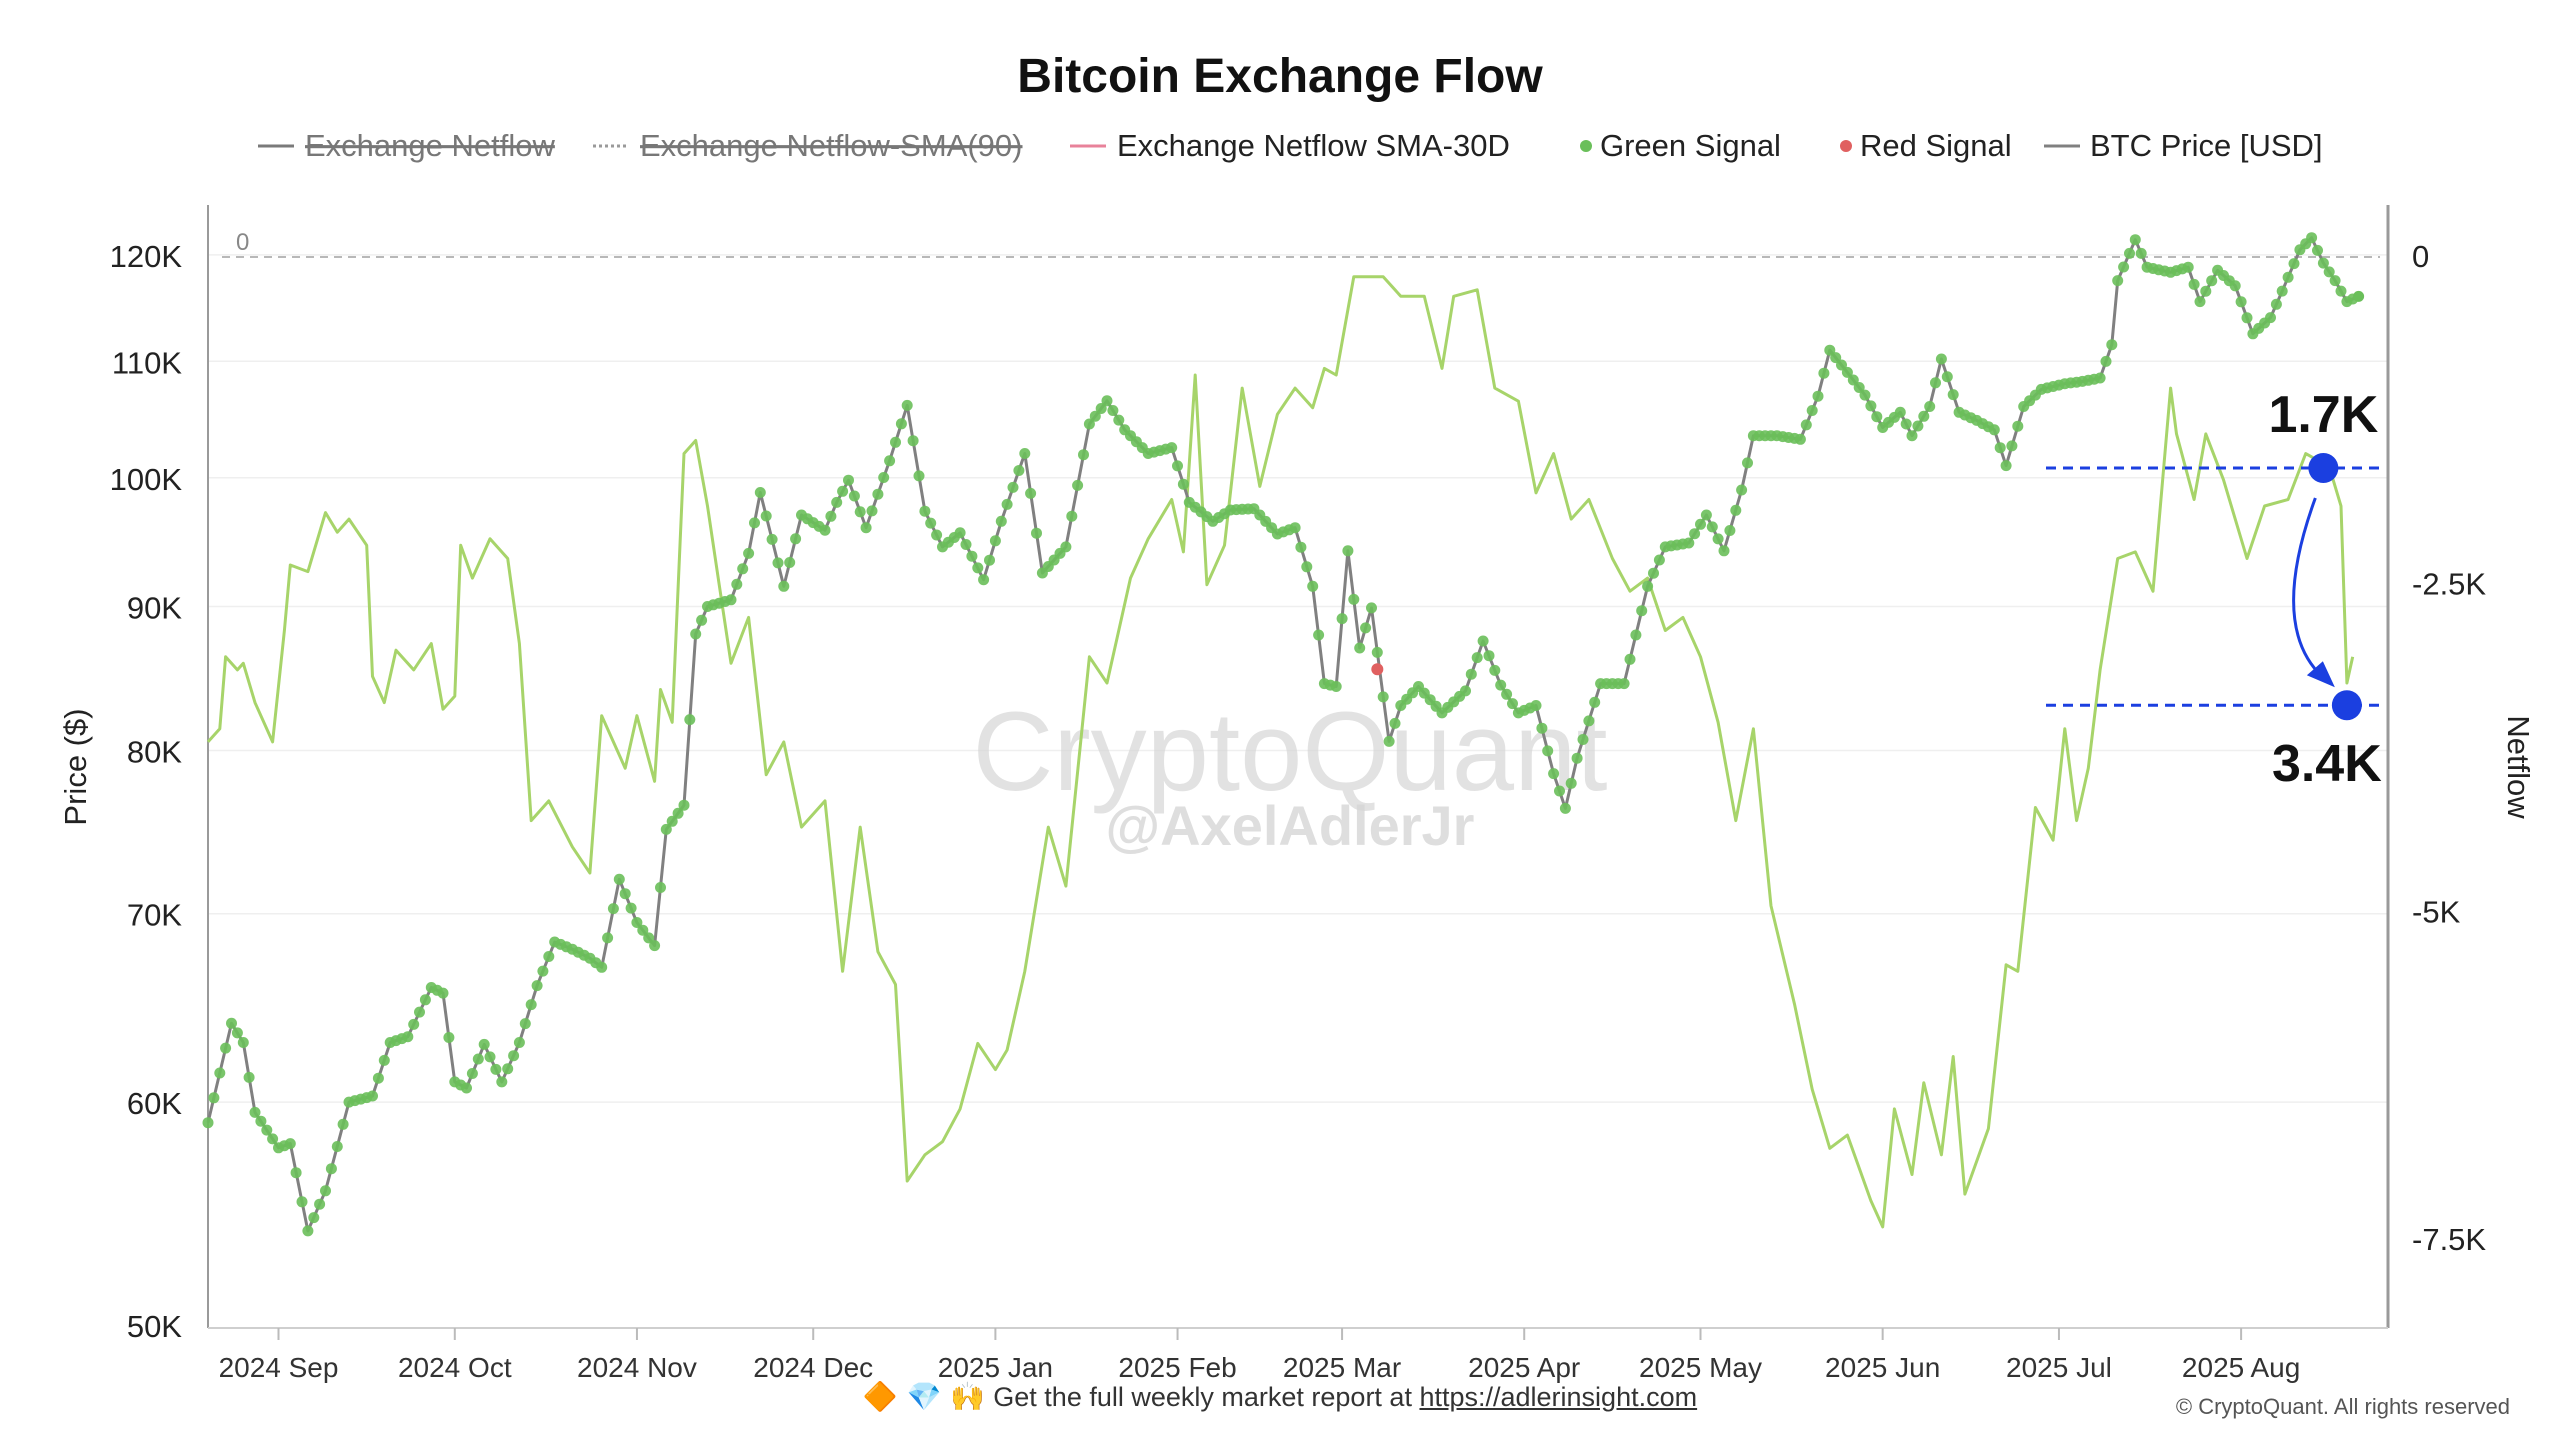  I want to click on x-tick-label-9: 2025 Jun, so click(1882, 1367).